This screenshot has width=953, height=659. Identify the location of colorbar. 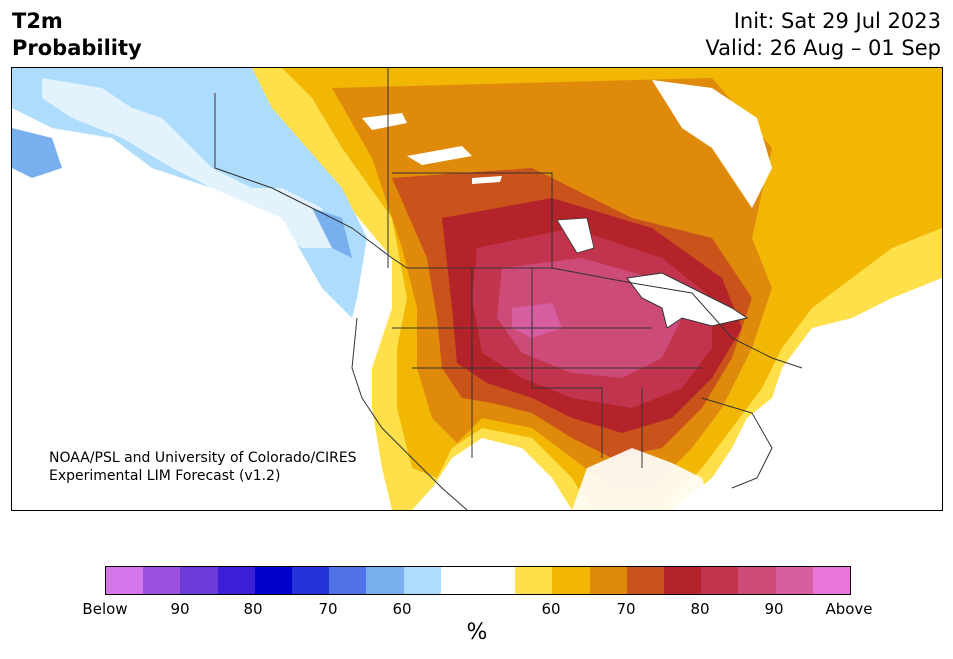
(478, 580).